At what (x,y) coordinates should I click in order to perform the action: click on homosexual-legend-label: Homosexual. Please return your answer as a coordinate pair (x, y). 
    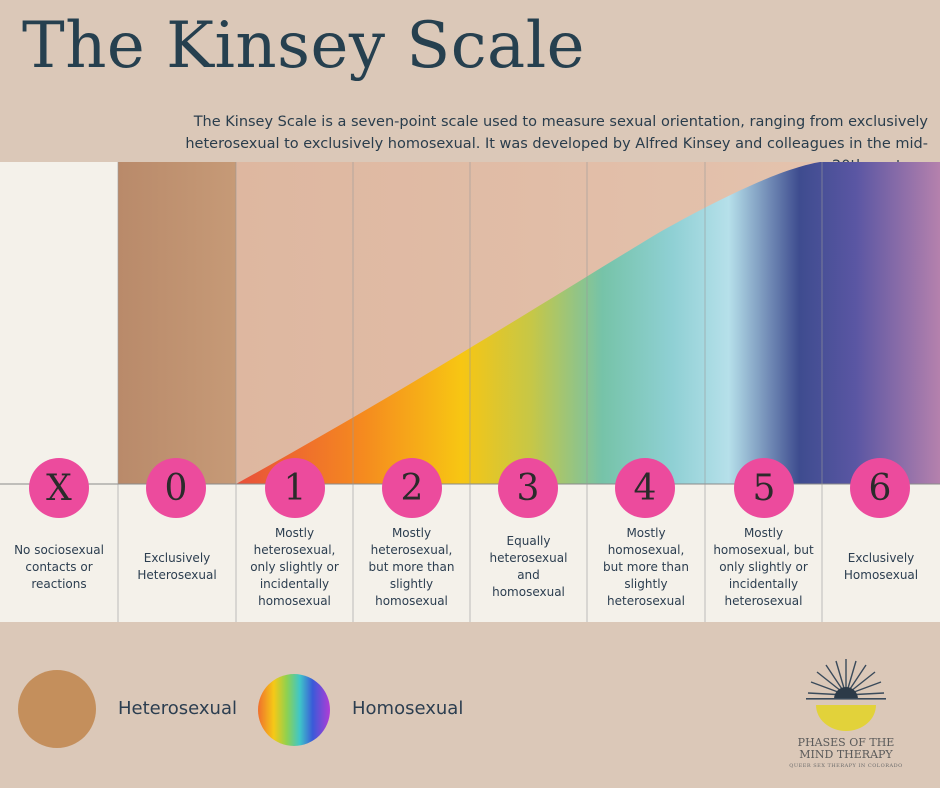
    Looking at the image, I should click on (408, 708).